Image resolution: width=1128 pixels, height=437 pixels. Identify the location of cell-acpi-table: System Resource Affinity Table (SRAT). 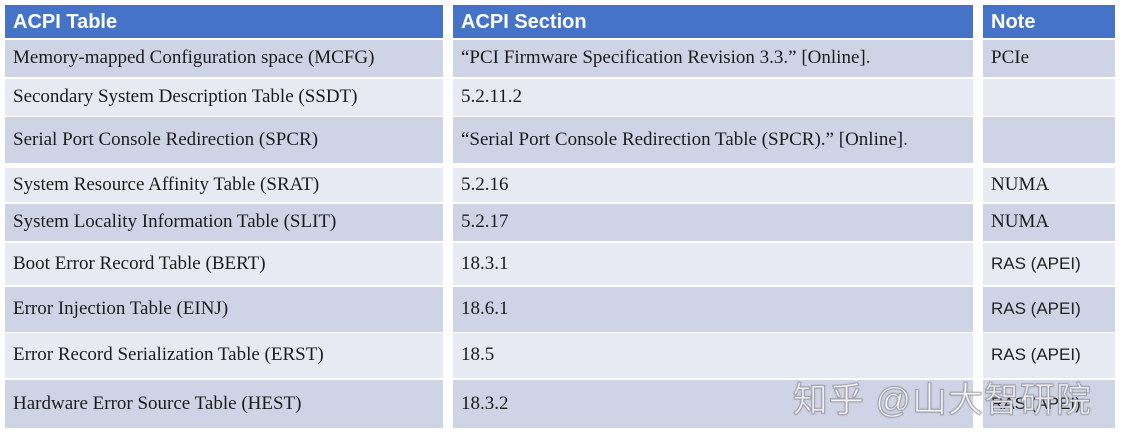
(224, 185).